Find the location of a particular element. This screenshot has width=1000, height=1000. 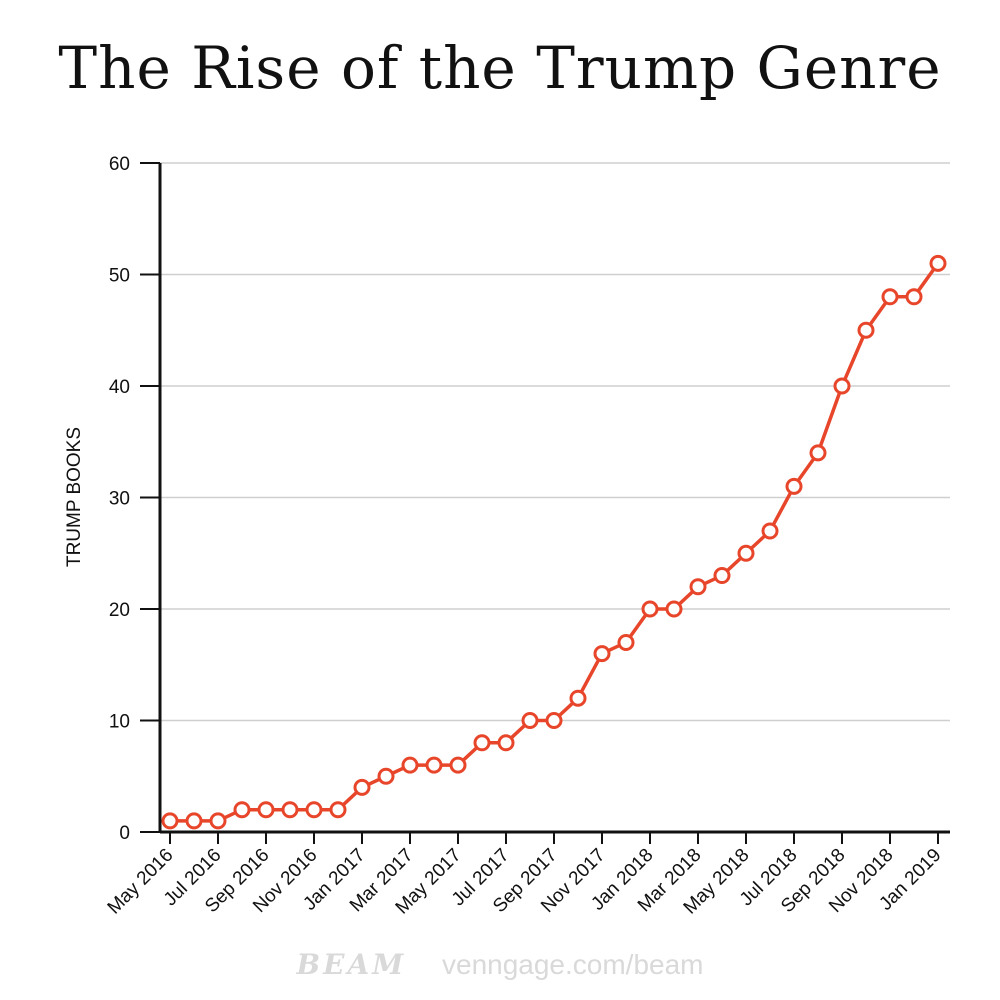

watermark: BEAM venngage.com/beam is located at coordinates (500, 964).